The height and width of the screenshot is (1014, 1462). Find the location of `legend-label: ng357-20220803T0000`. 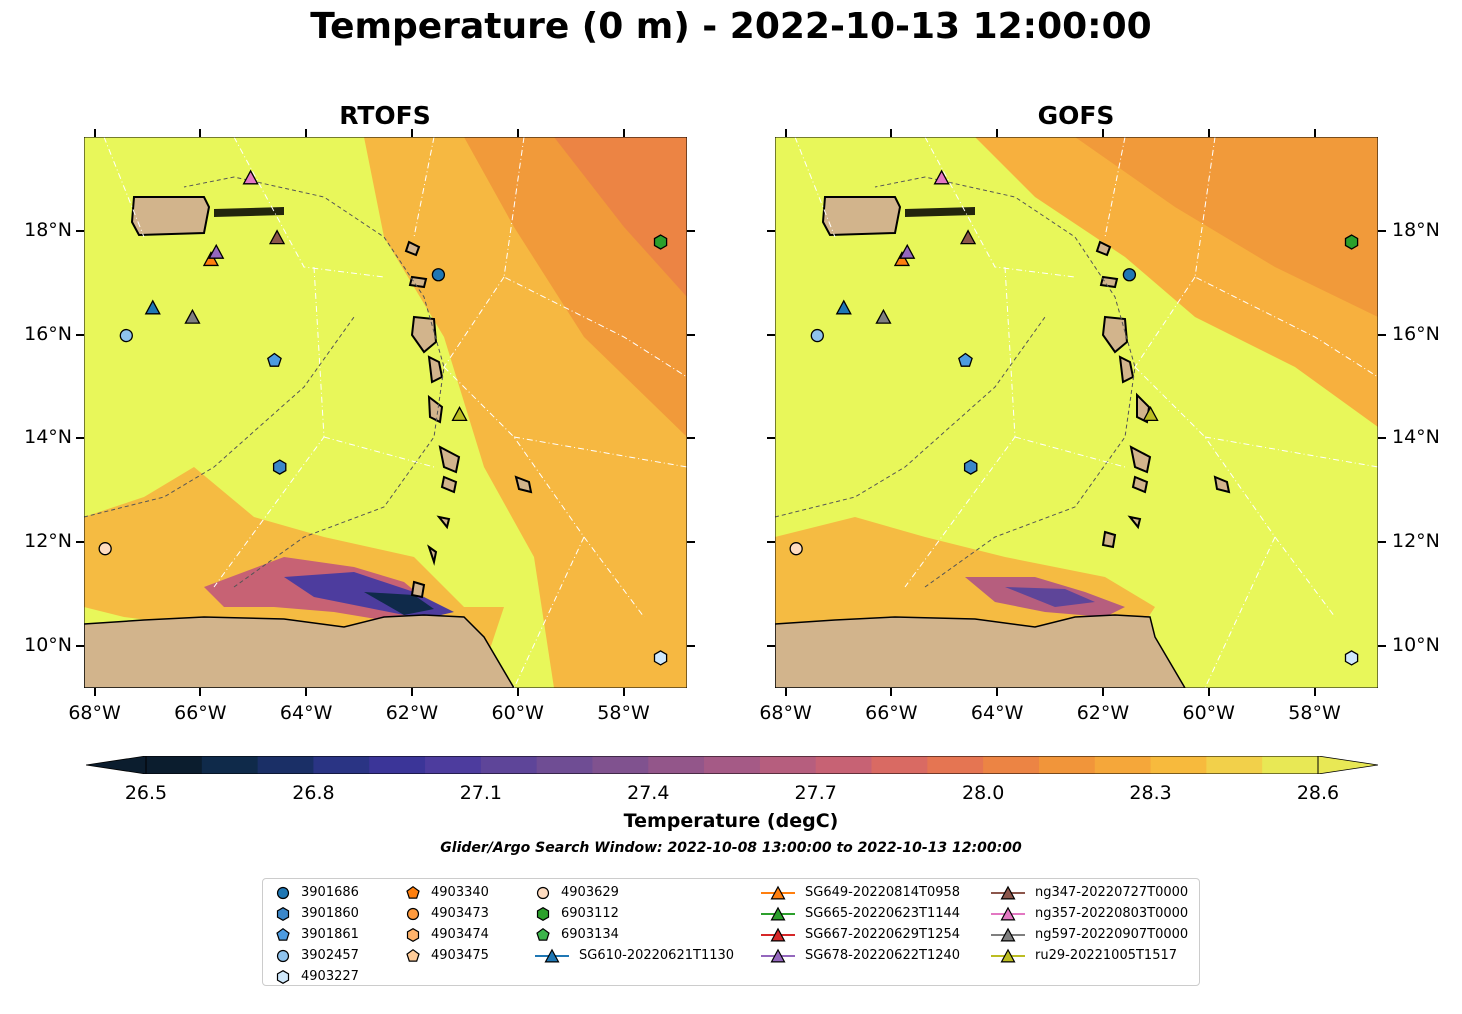

legend-label: ng357-20220803T0000 is located at coordinates (1112, 913).